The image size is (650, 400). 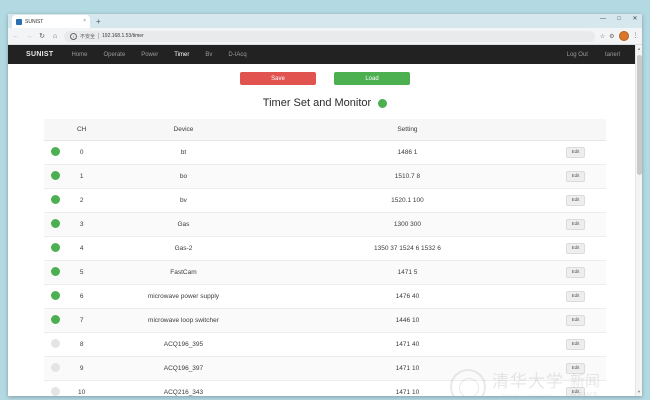 What do you see at coordinates (325, 152) in the screenshot?
I see `table-row: 0 bt 1486 1 Edit` at bounding box center [325, 152].